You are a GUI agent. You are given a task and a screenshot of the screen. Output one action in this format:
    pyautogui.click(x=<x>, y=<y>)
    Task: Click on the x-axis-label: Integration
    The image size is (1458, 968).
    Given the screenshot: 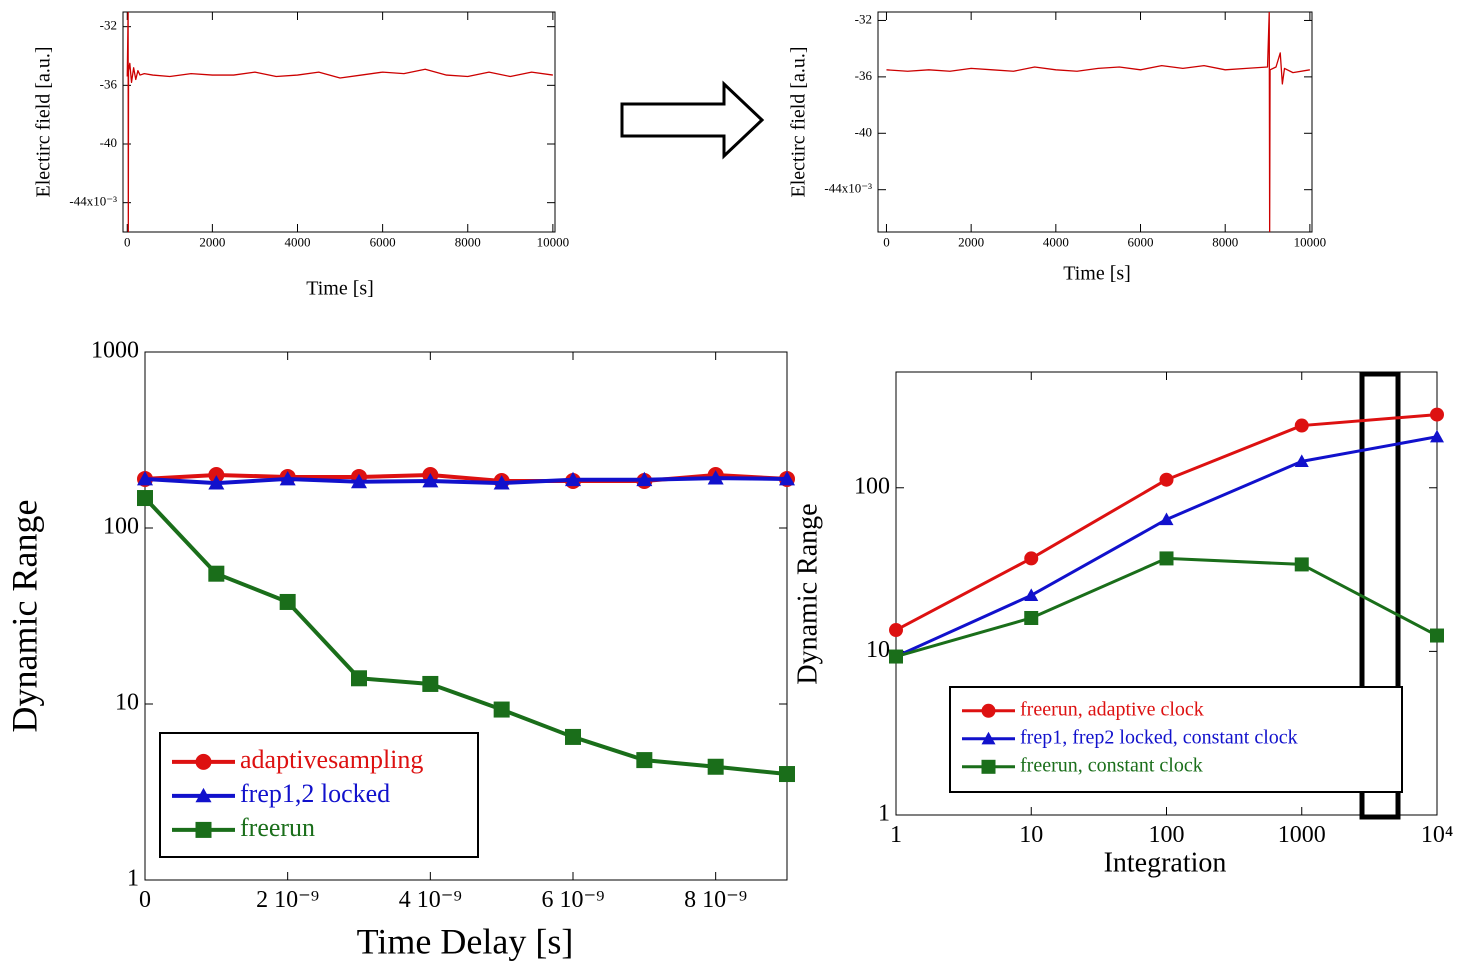 What is the action you would take?
    pyautogui.click(x=1165, y=862)
    